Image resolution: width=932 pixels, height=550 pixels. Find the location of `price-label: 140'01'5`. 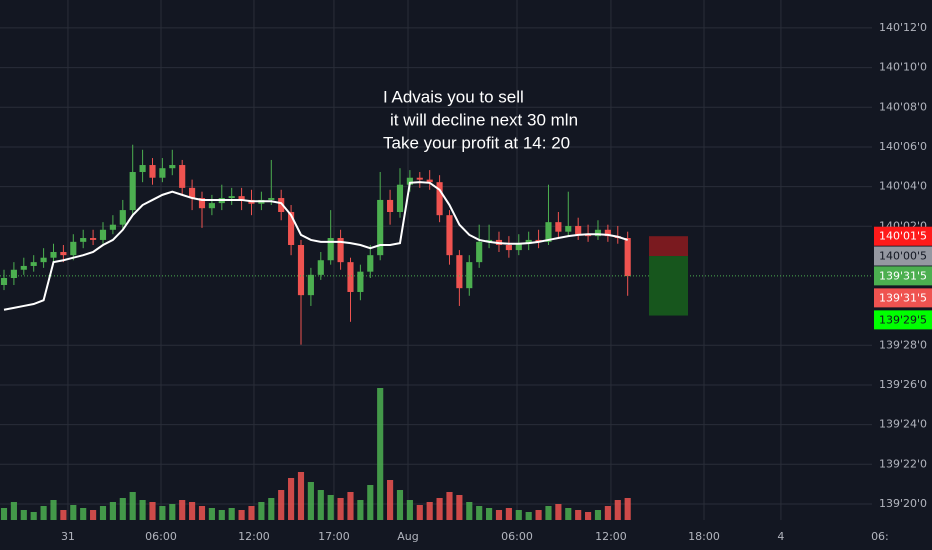

price-label: 140'01'5 is located at coordinates (903, 236).